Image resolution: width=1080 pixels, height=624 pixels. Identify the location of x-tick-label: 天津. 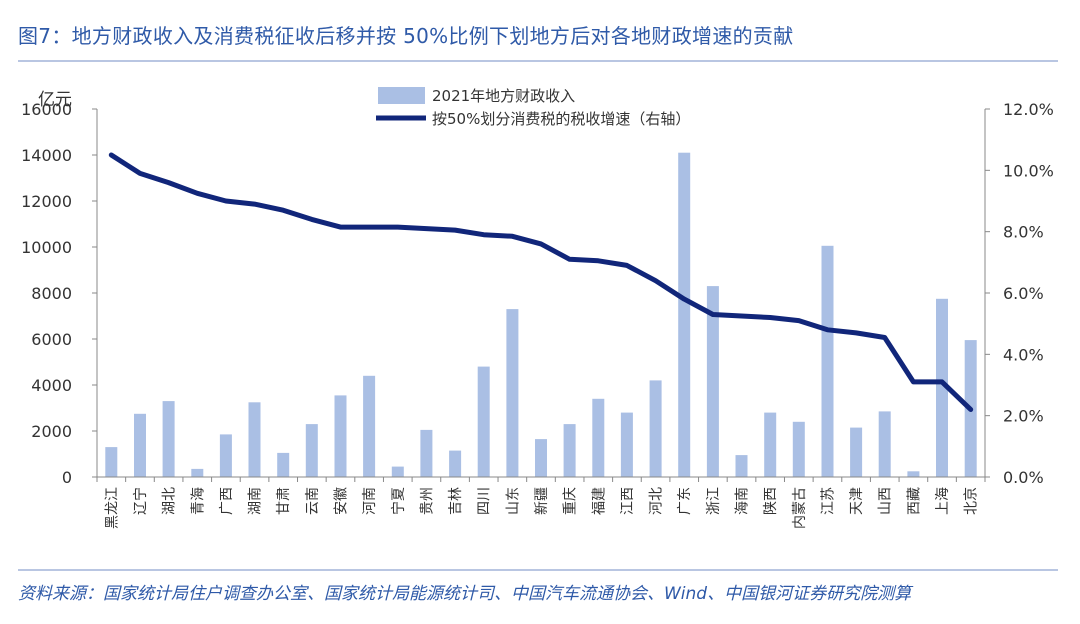
(857, 501).